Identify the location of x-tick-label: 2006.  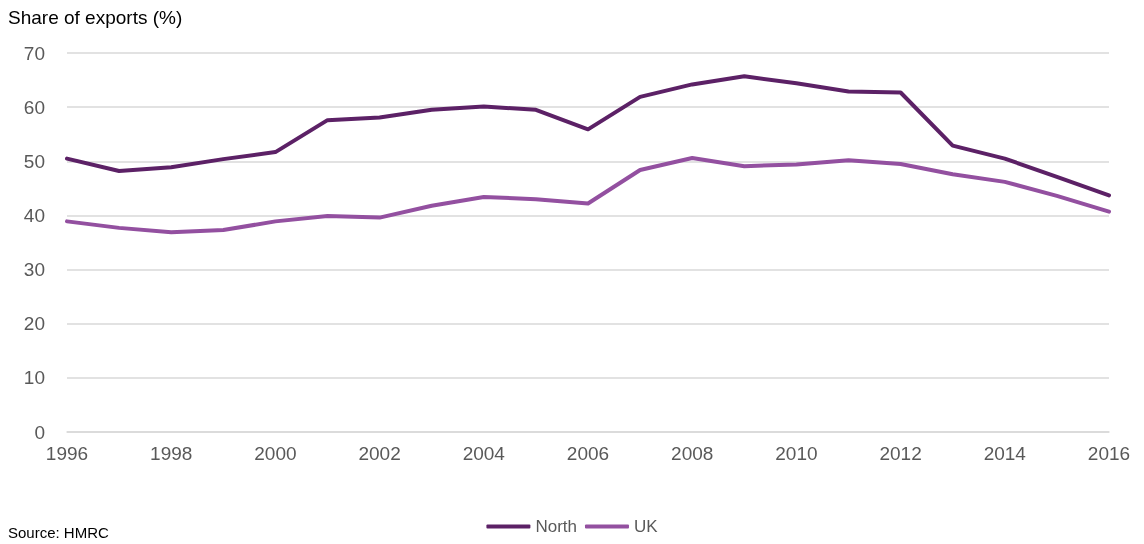
(588, 453).